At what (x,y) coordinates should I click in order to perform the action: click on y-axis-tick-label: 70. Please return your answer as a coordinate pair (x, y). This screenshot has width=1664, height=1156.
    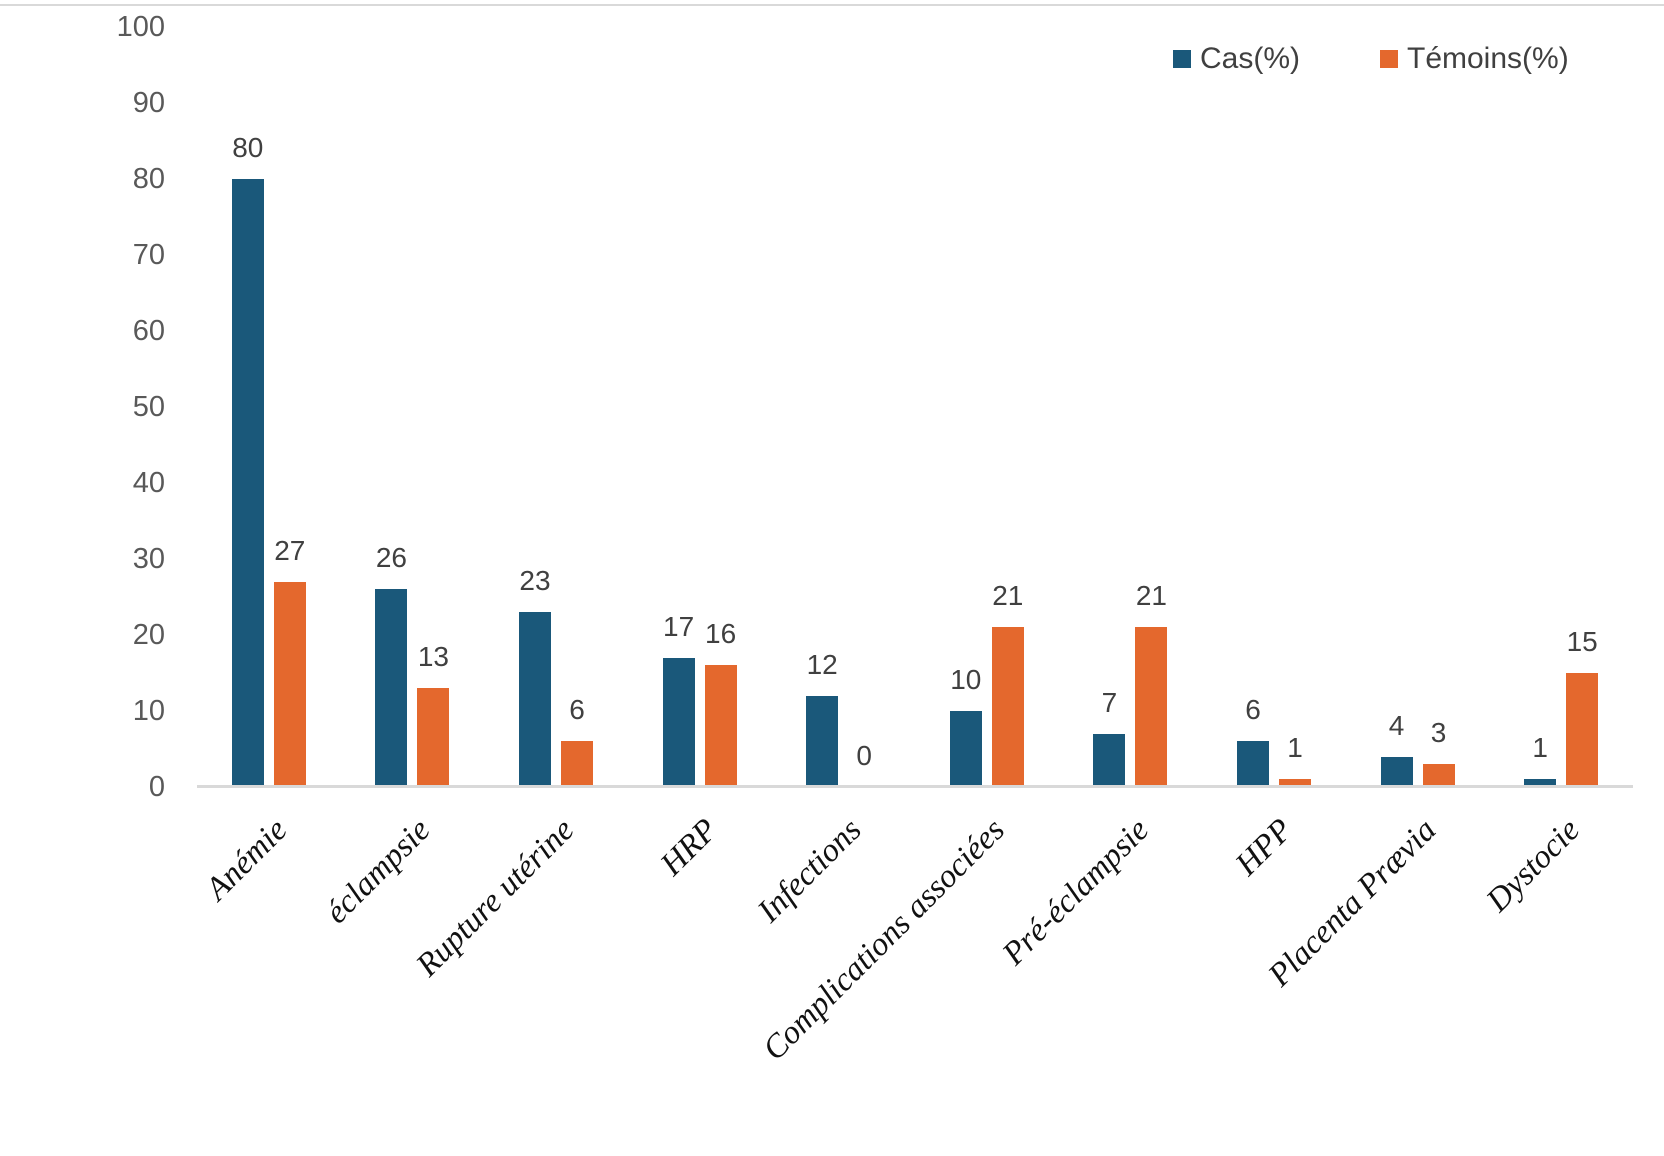
    Looking at the image, I should click on (148, 255).